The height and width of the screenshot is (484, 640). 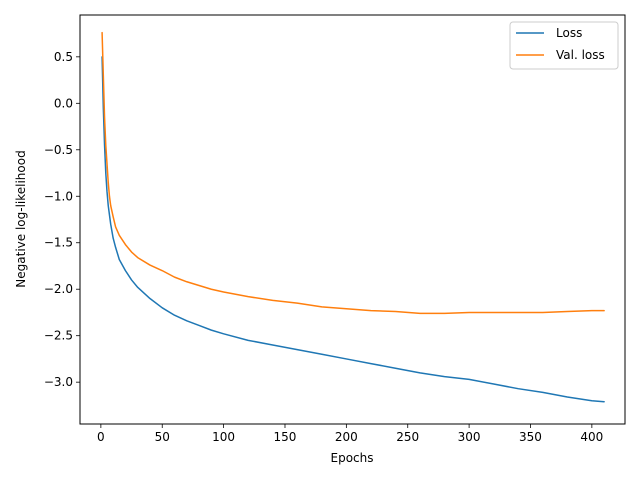 I want to click on x-tick-label: 250, so click(x=407, y=437).